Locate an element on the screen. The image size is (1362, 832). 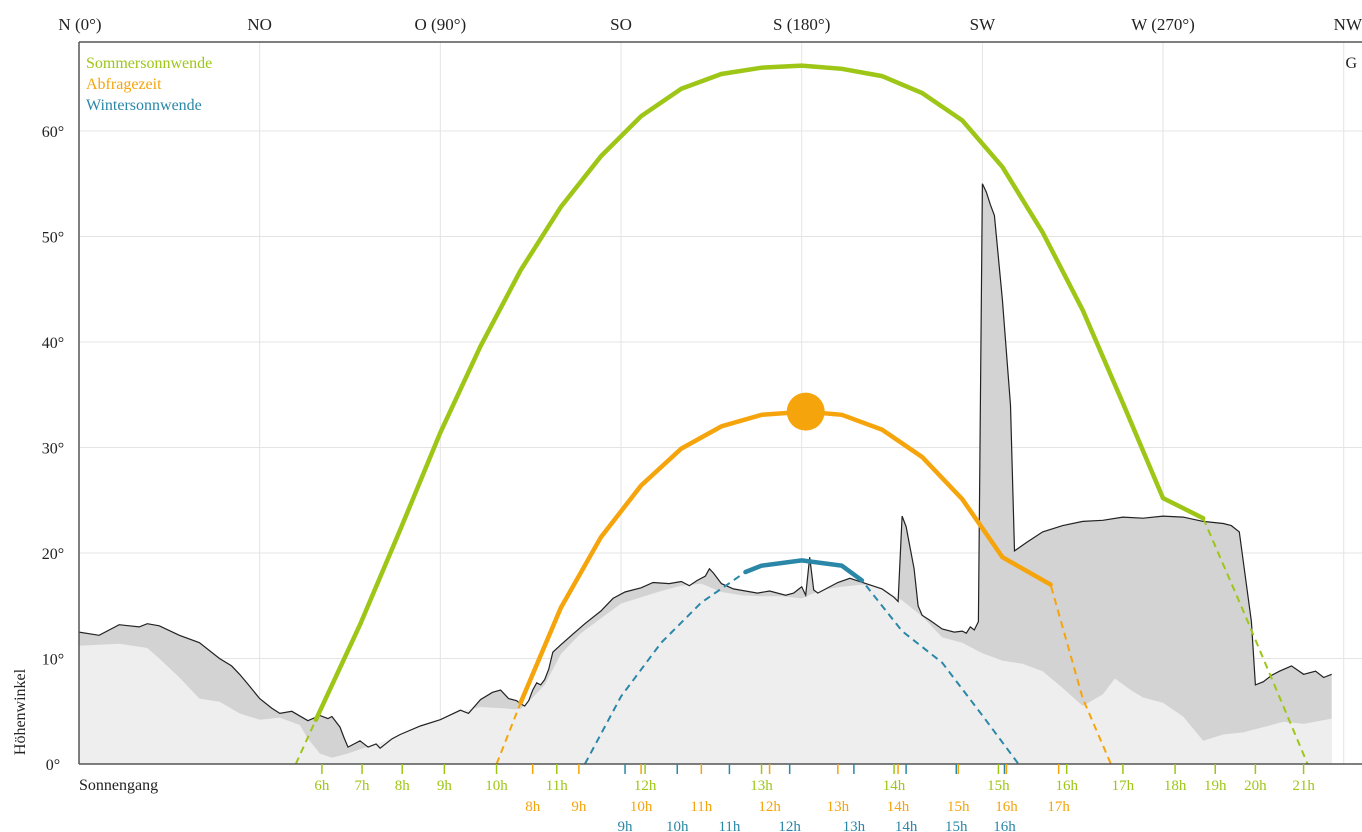
hour-label: 7h is located at coordinates (363, 786).